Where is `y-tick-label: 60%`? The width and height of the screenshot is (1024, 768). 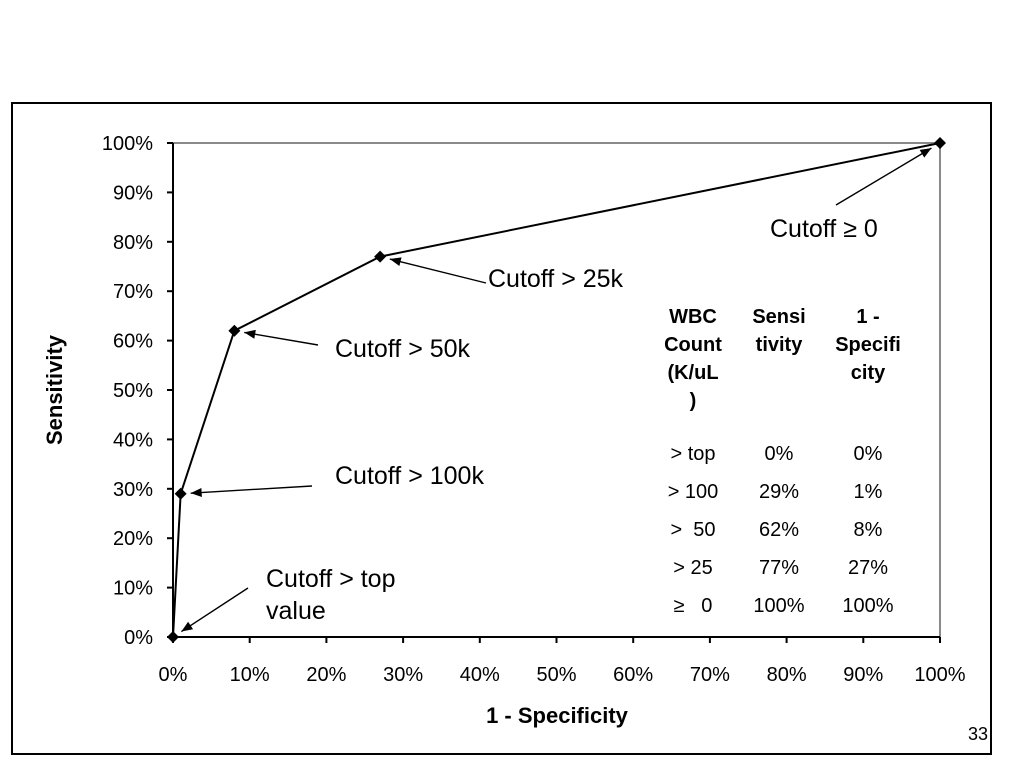
y-tick-label: 60% is located at coordinates (133, 342).